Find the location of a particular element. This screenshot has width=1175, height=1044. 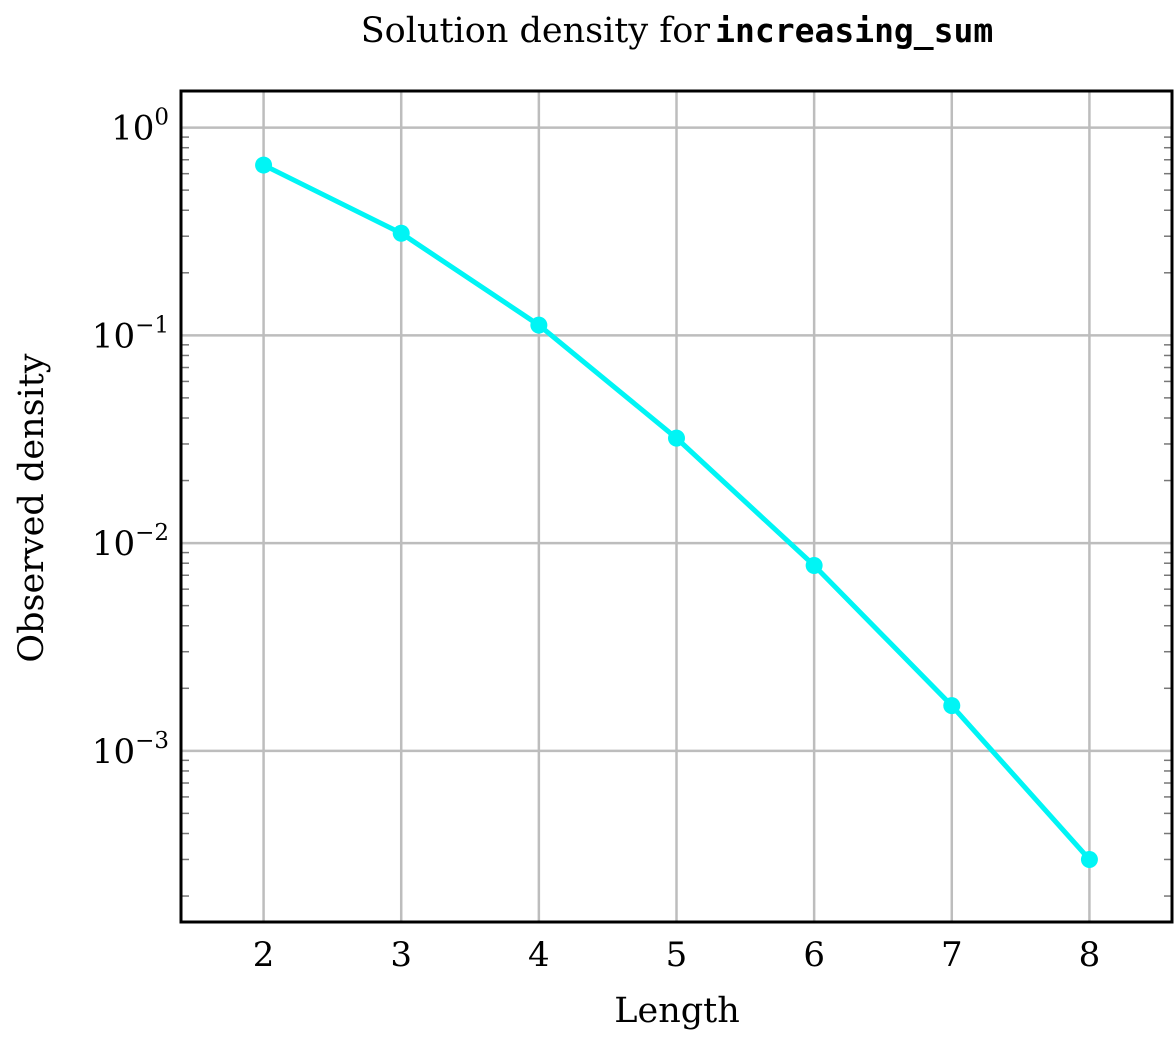

x-axis-label: Length is located at coordinates (677, 1011).